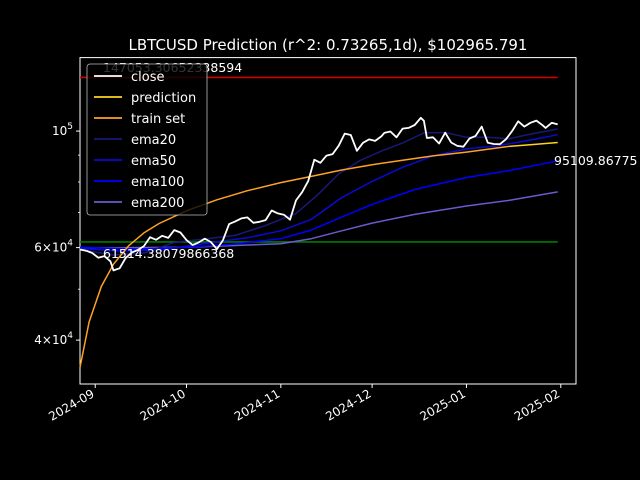 Image resolution: width=640 pixels, height=480 pixels. I want to click on y-tick-label: 4×104, so click(53, 339).